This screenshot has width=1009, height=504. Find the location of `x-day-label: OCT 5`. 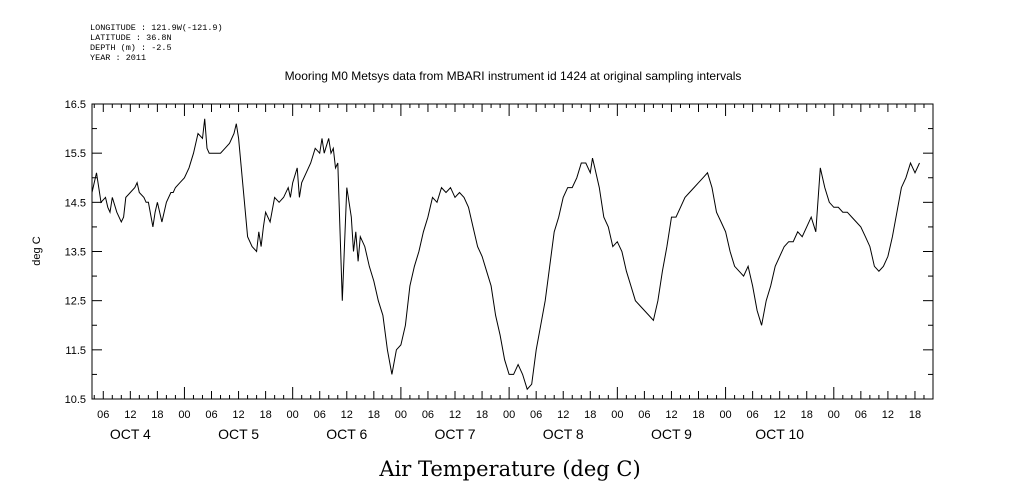

x-day-label: OCT 5 is located at coordinates (238, 434).